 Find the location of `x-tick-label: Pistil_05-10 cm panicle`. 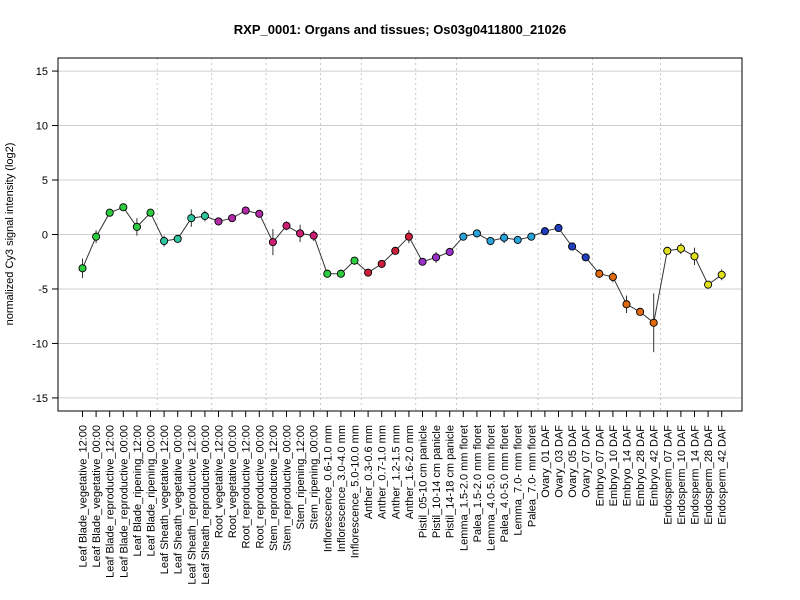

x-tick-label: Pistil_05-10 cm panicle is located at coordinates (424, 481).